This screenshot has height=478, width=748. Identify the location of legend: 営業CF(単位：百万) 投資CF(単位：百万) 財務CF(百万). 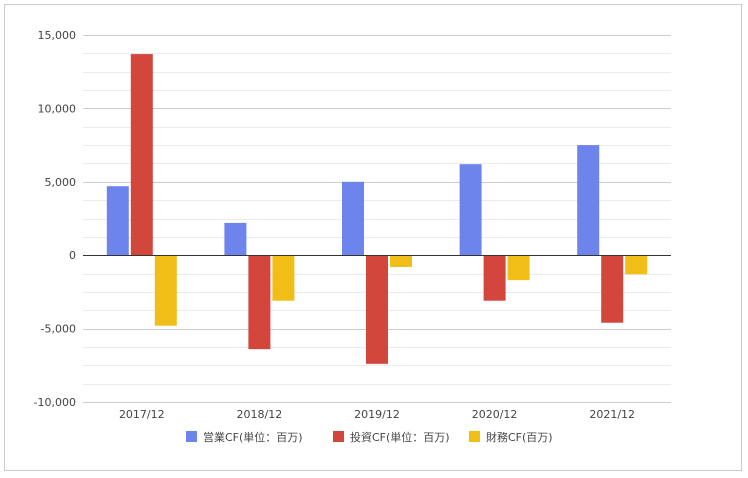
(369, 437).